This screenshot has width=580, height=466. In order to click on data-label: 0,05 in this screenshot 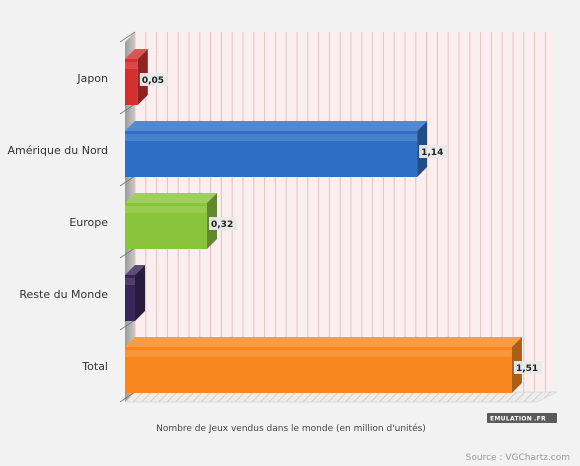, I will do `click(153, 81)`.